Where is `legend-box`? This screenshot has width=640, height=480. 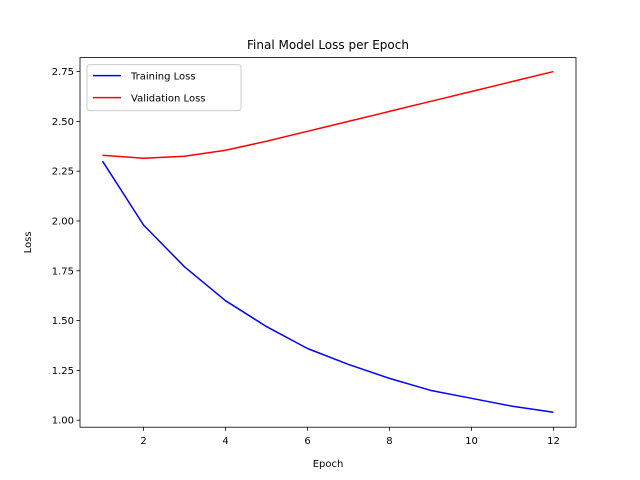
legend-box is located at coordinates (164, 88).